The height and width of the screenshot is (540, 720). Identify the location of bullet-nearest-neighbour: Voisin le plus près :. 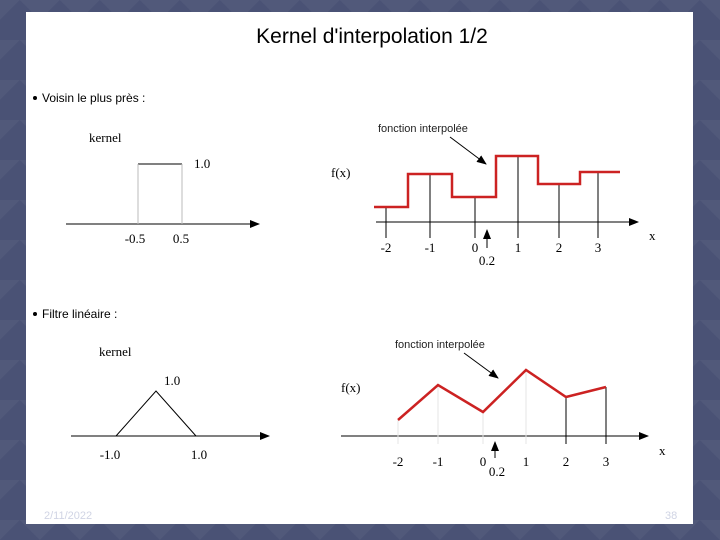
(93, 98).